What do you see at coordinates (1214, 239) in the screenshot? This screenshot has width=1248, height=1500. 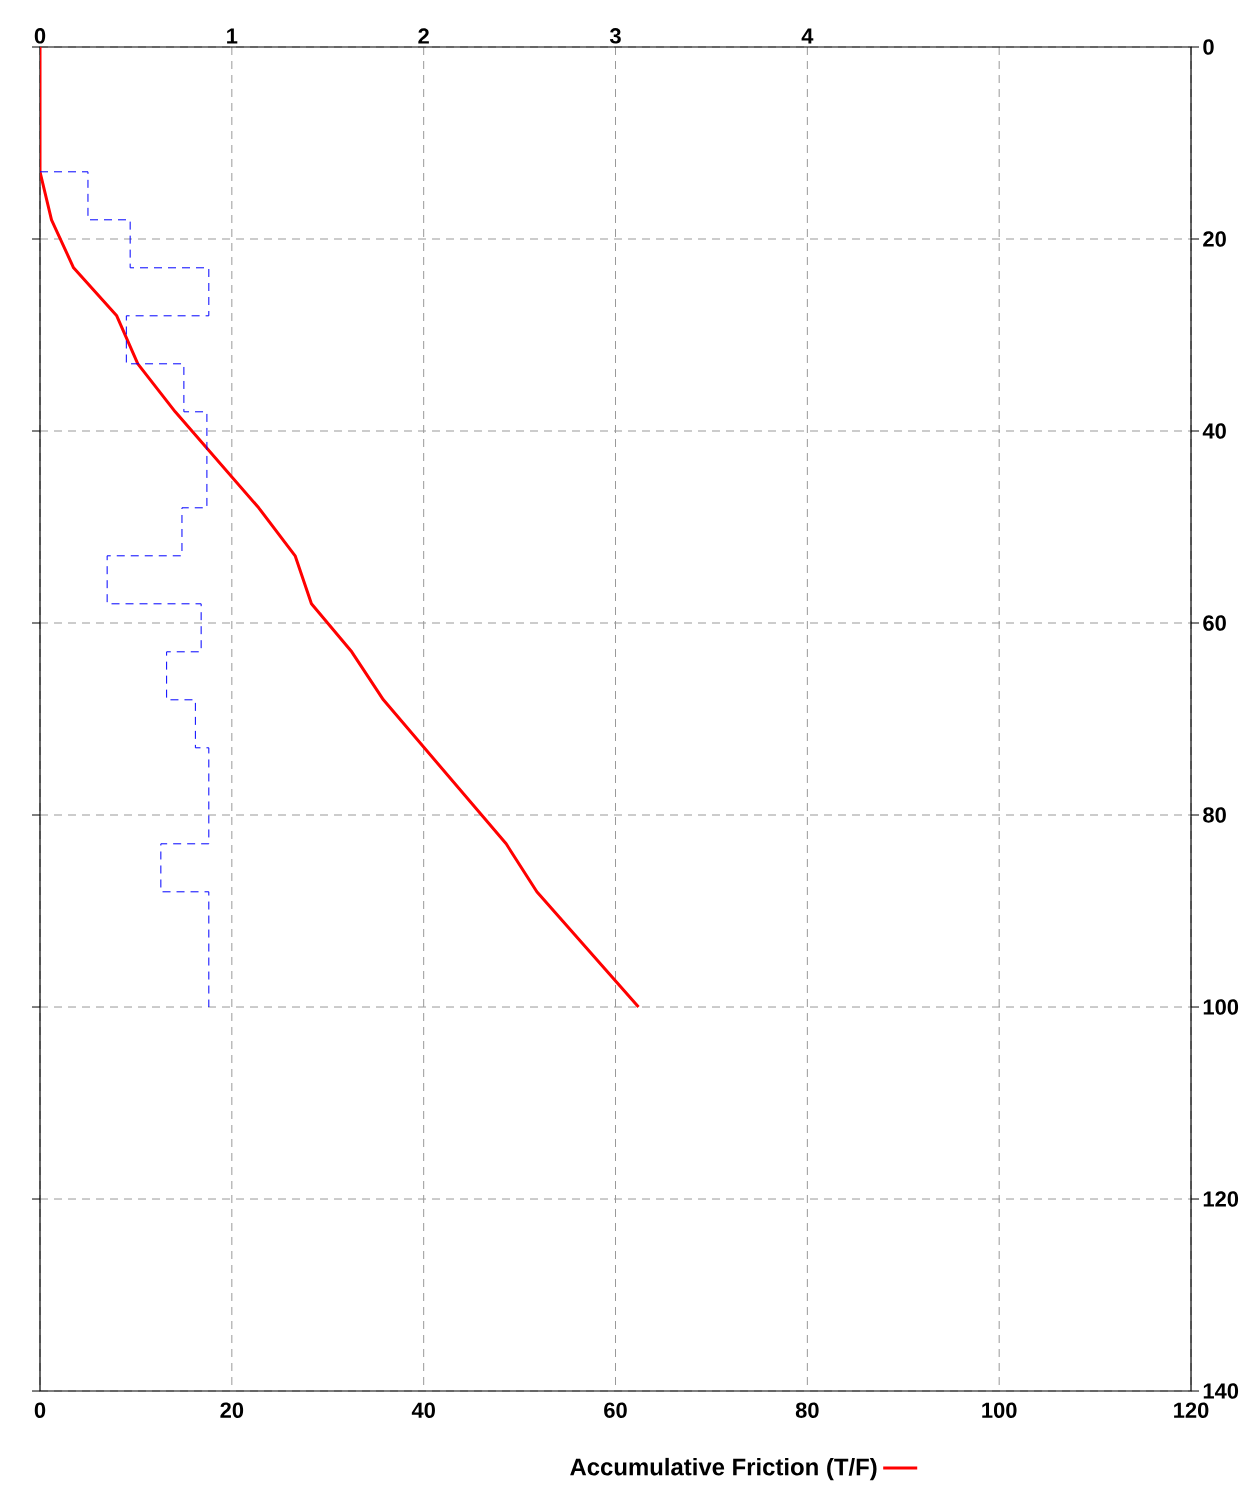 I see `y-tick-label: 20` at bounding box center [1214, 239].